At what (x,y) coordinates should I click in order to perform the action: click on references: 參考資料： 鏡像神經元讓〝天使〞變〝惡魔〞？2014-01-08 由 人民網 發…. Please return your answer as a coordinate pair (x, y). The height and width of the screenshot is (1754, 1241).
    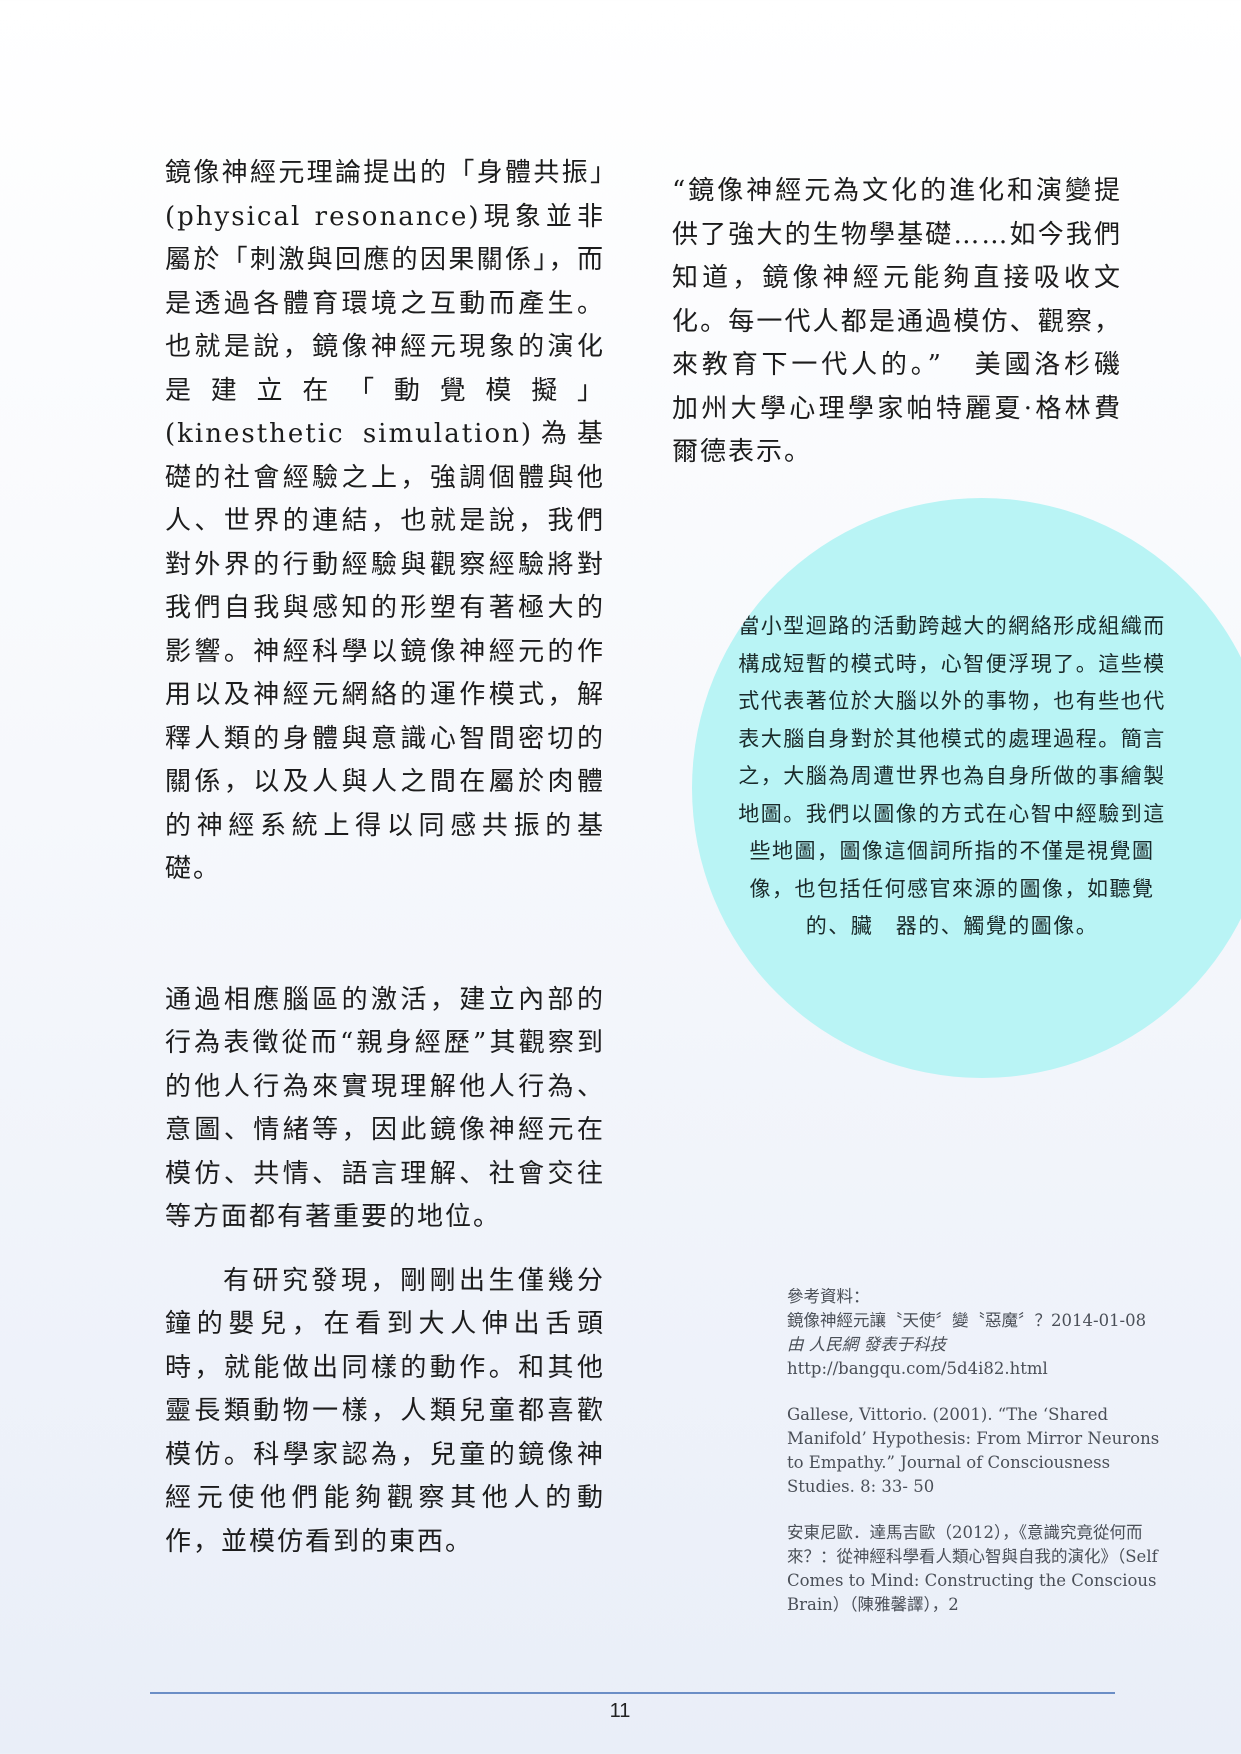
    Looking at the image, I should click on (977, 1451).